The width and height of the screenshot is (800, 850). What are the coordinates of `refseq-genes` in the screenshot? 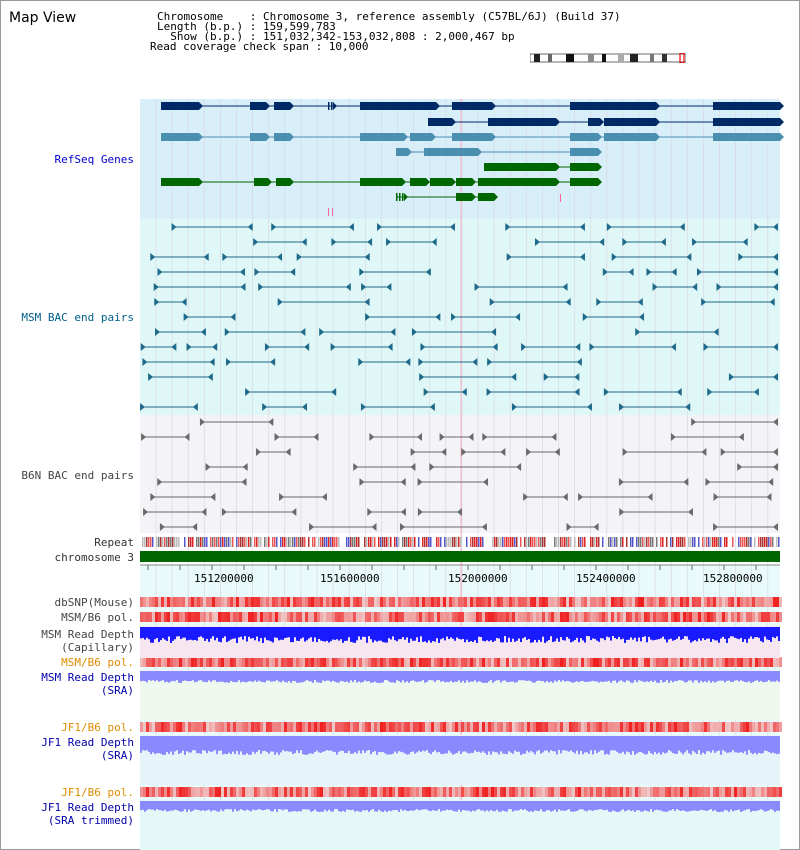 It's located at (472, 159).